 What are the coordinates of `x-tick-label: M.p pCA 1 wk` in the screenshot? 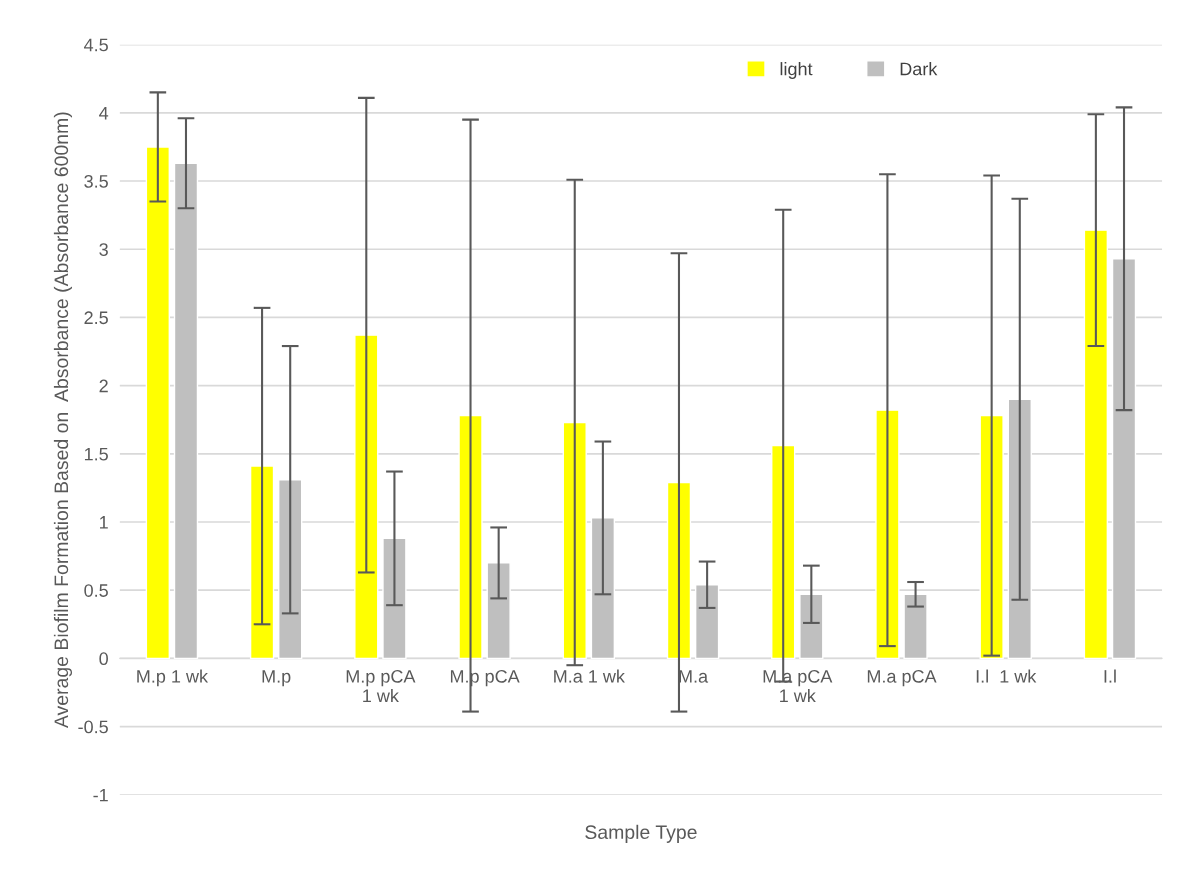 It's located at (381, 686).